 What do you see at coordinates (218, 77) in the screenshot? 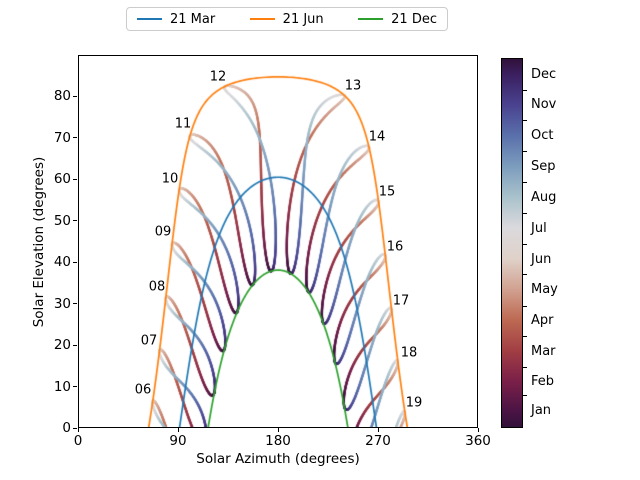
I see `hour-label-12: 12` at bounding box center [218, 77].